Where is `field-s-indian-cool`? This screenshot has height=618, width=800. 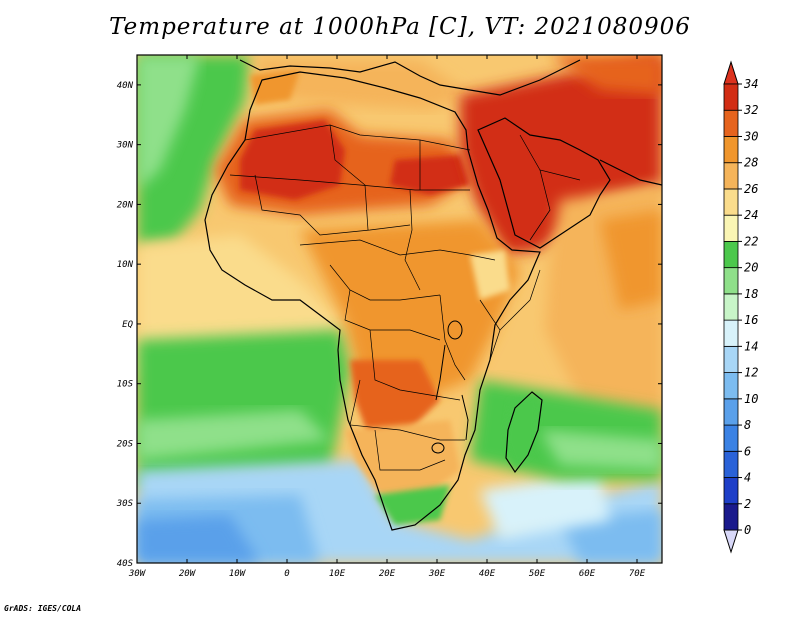 field-s-indian-cool is located at coordinates (545, 505).